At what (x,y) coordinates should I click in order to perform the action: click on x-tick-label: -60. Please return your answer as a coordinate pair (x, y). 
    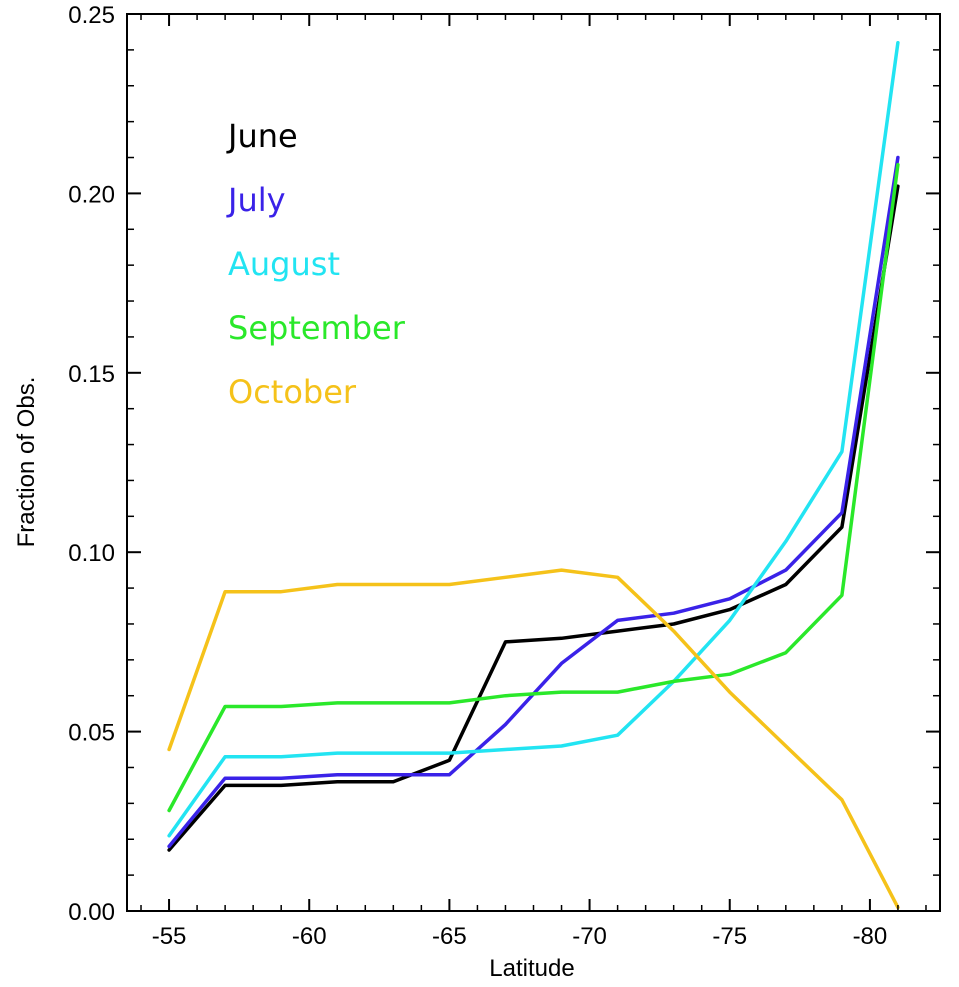
    Looking at the image, I should click on (309, 936).